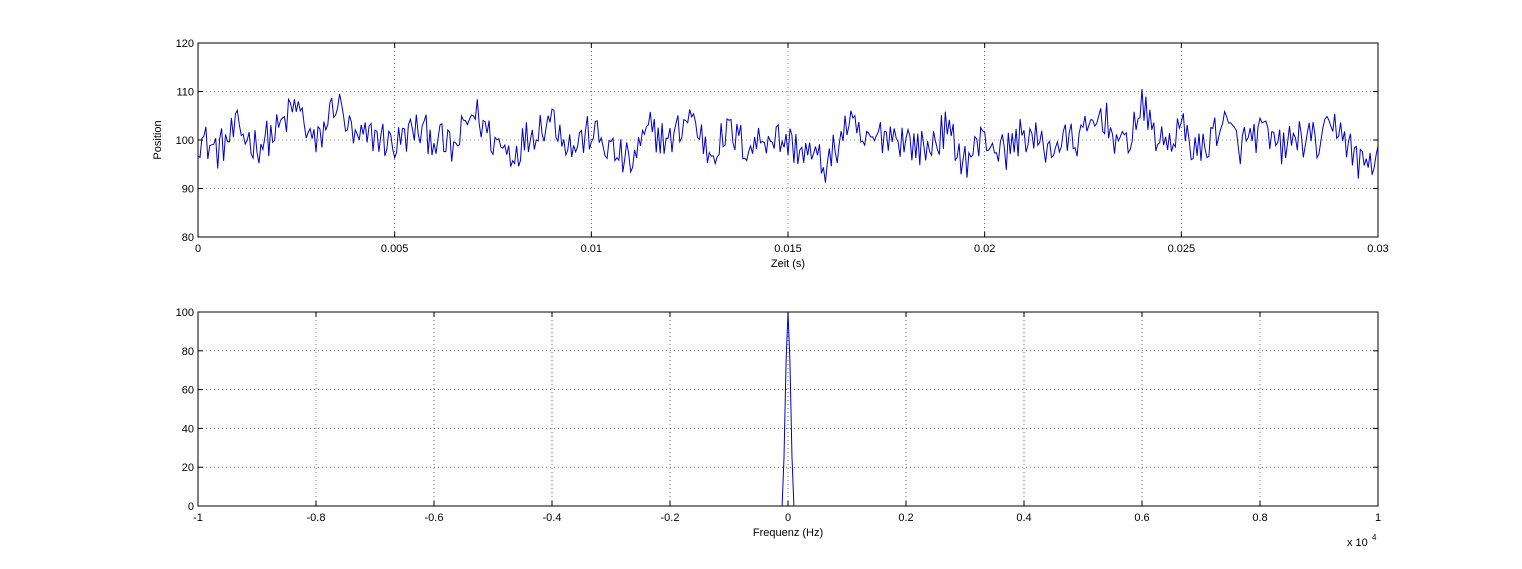 Image resolution: width=1522 pixels, height=569 pixels. What do you see at coordinates (1023, 518) in the screenshot?
I see `x-tick-label: 0.4` at bounding box center [1023, 518].